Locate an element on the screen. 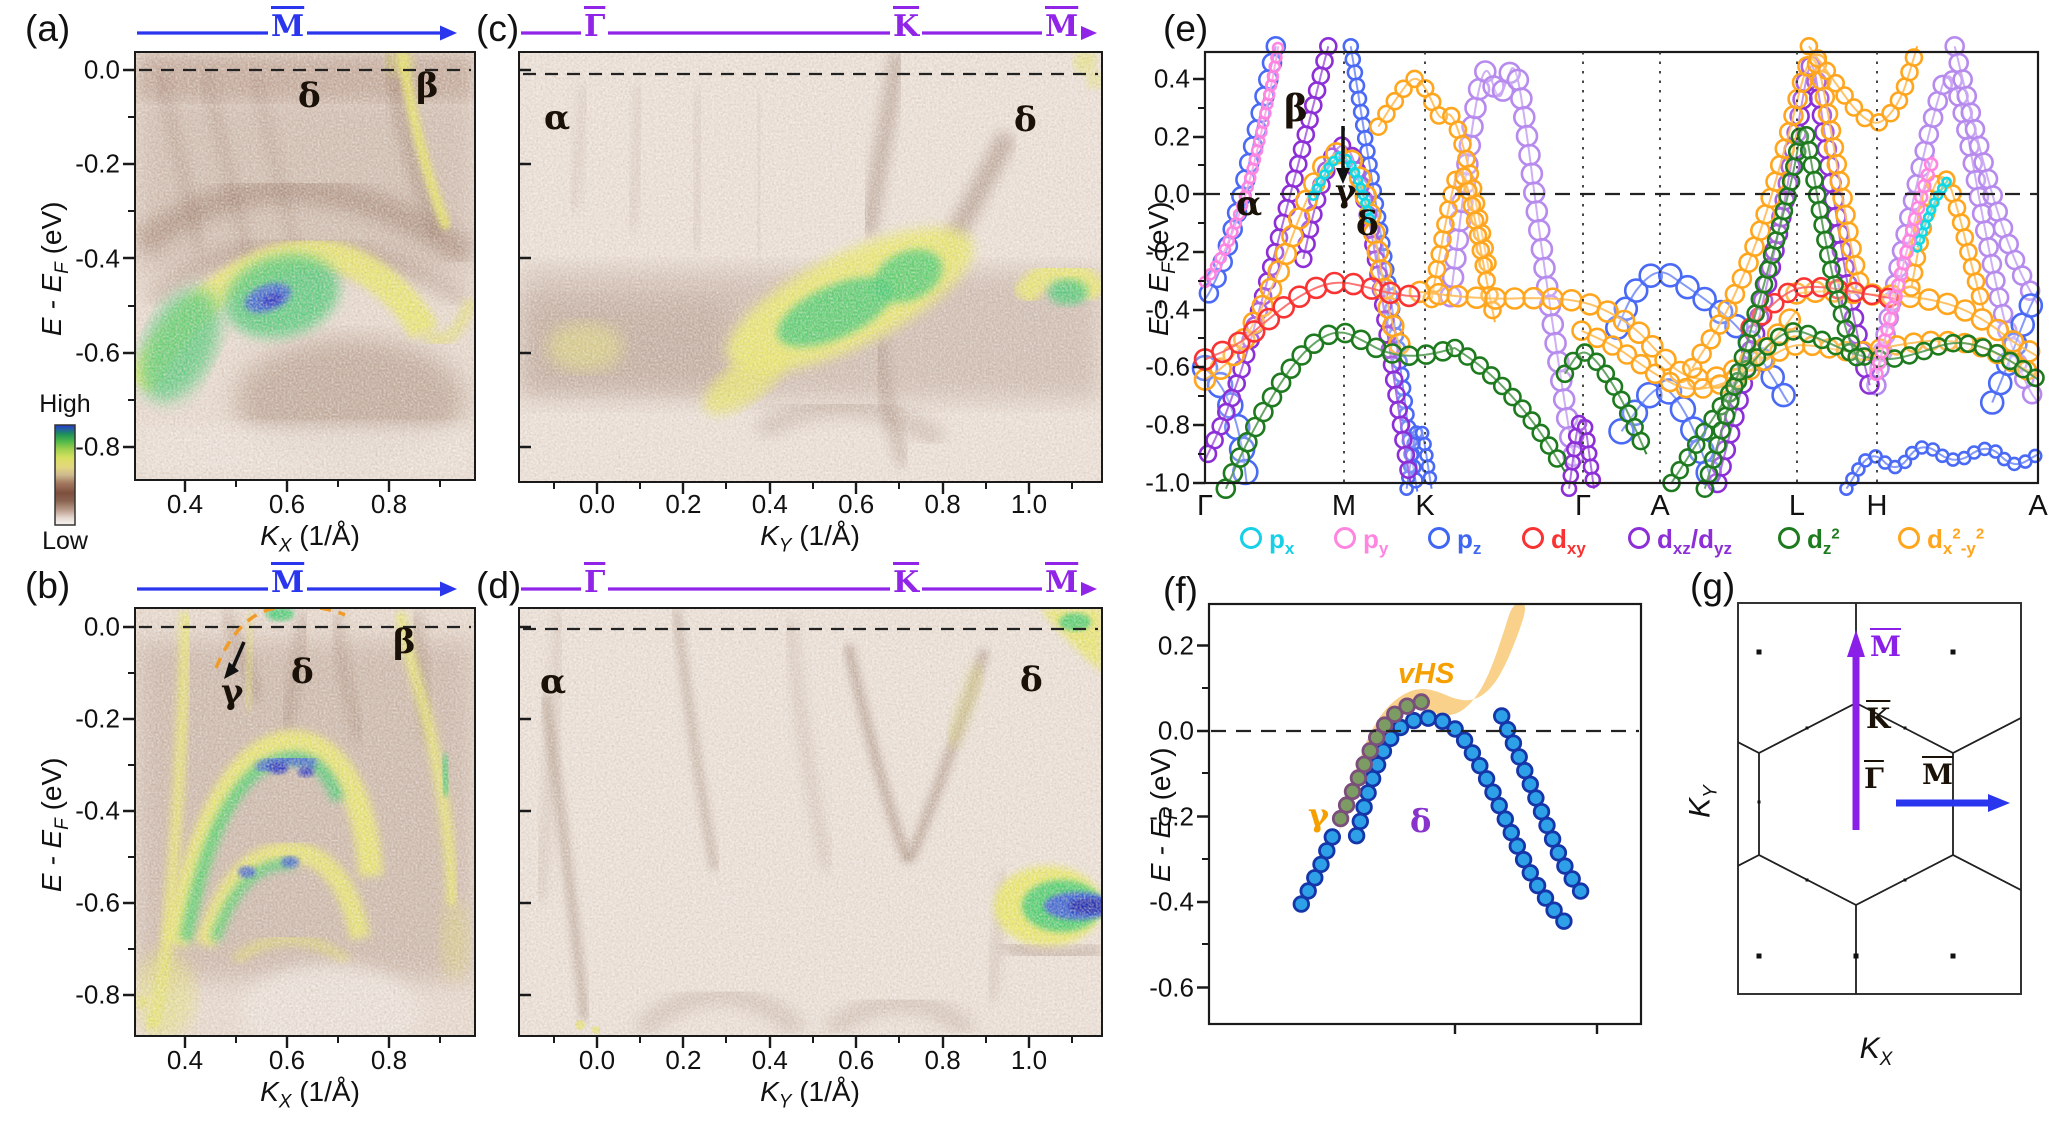  panel-a-letter: (a) is located at coordinates (48, 28).